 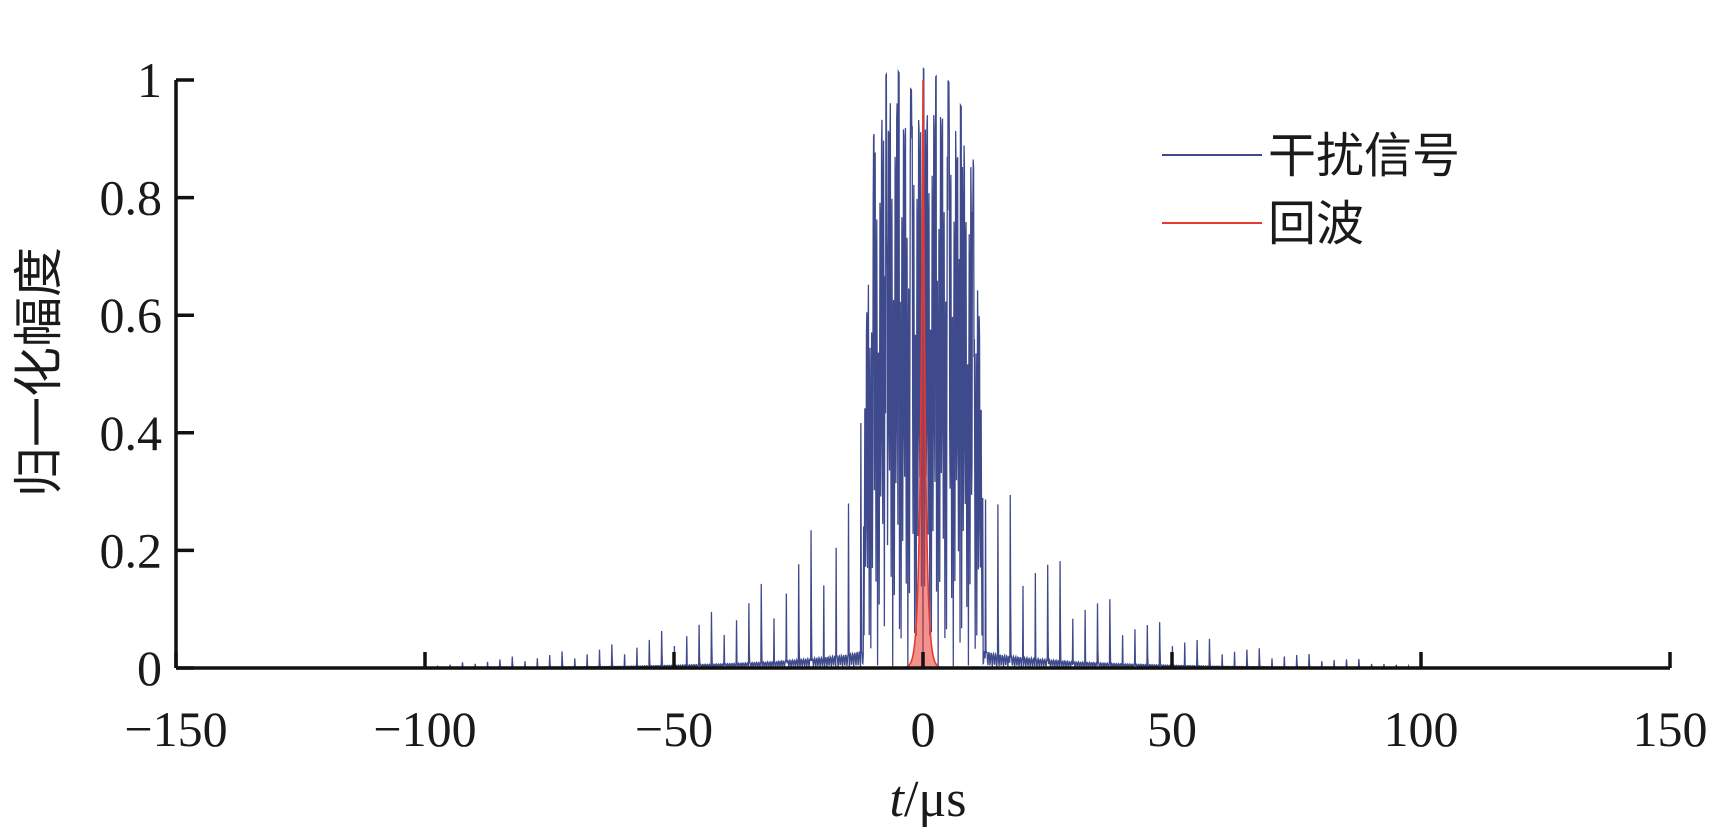 I want to click on y-tick-label: 0.4, so click(x=131, y=433).